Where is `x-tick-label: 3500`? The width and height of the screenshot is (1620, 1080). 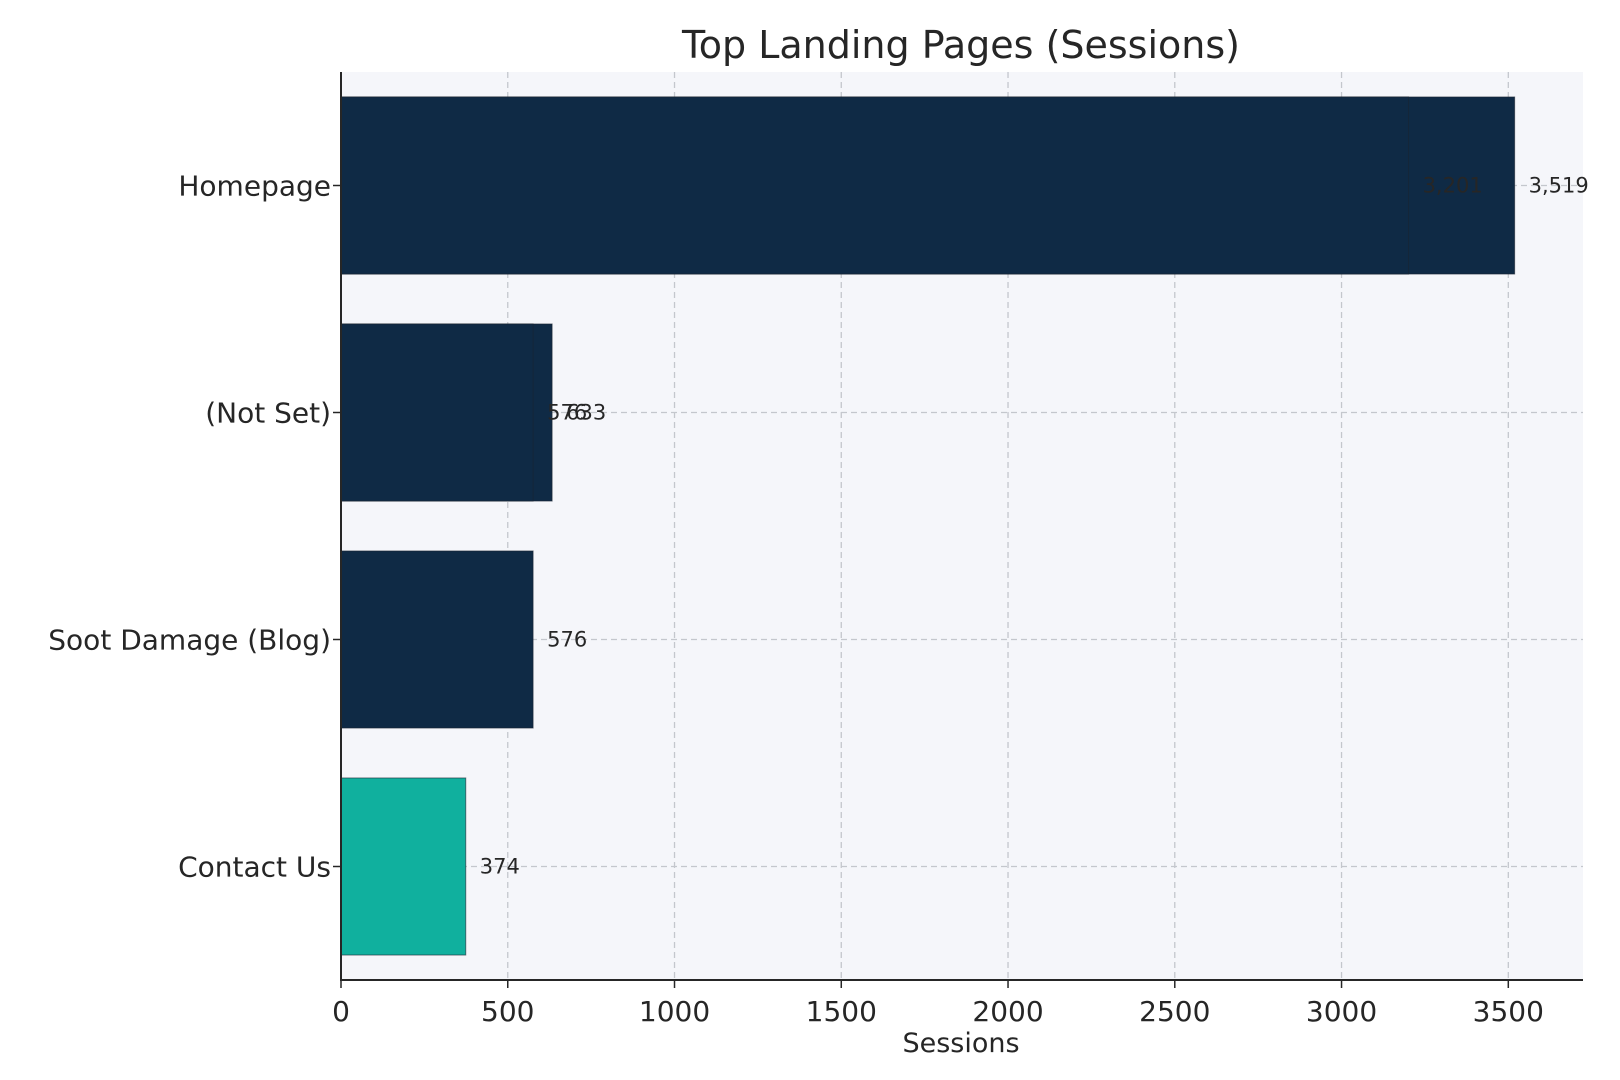 x-tick-label: 3500 is located at coordinates (1508, 1011).